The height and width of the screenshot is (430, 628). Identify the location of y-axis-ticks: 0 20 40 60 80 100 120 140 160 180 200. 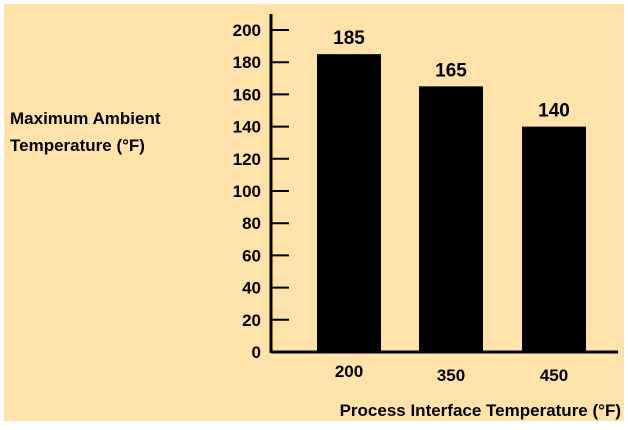
(261, 191).